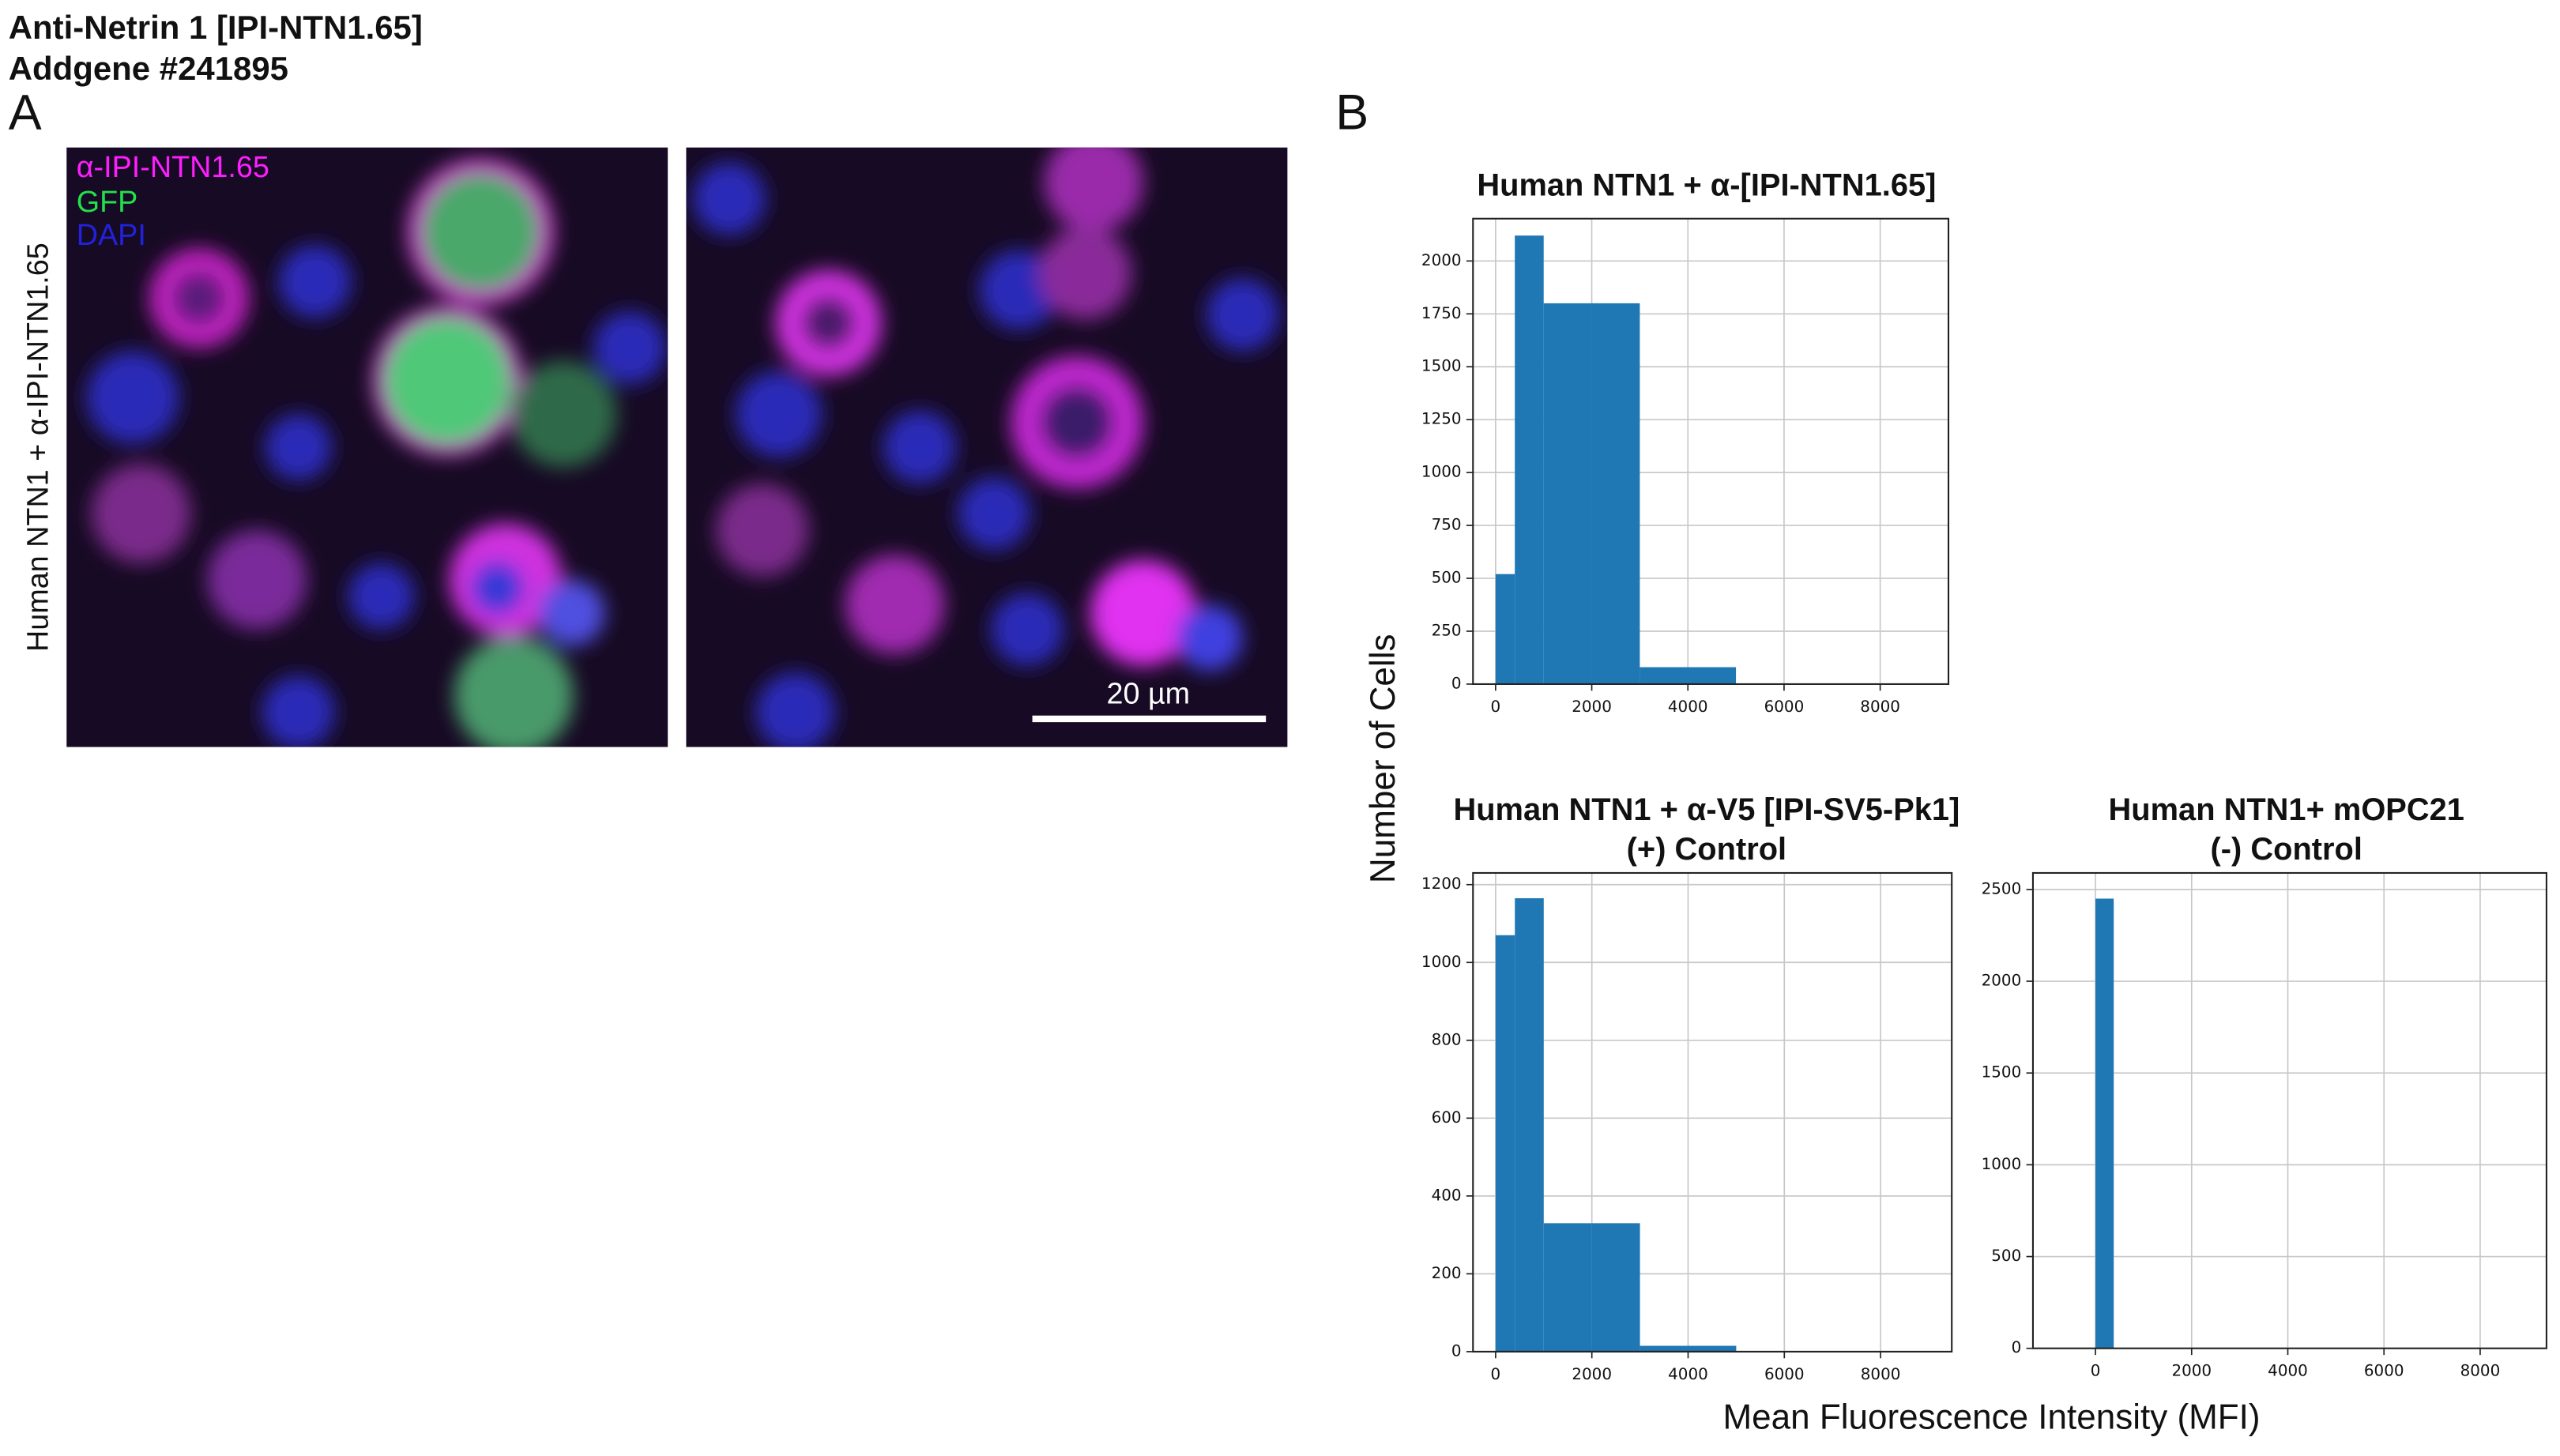 Image resolution: width=2560 pixels, height=1456 pixels. I want to click on y-tick-label: 200, so click(1447, 1273).